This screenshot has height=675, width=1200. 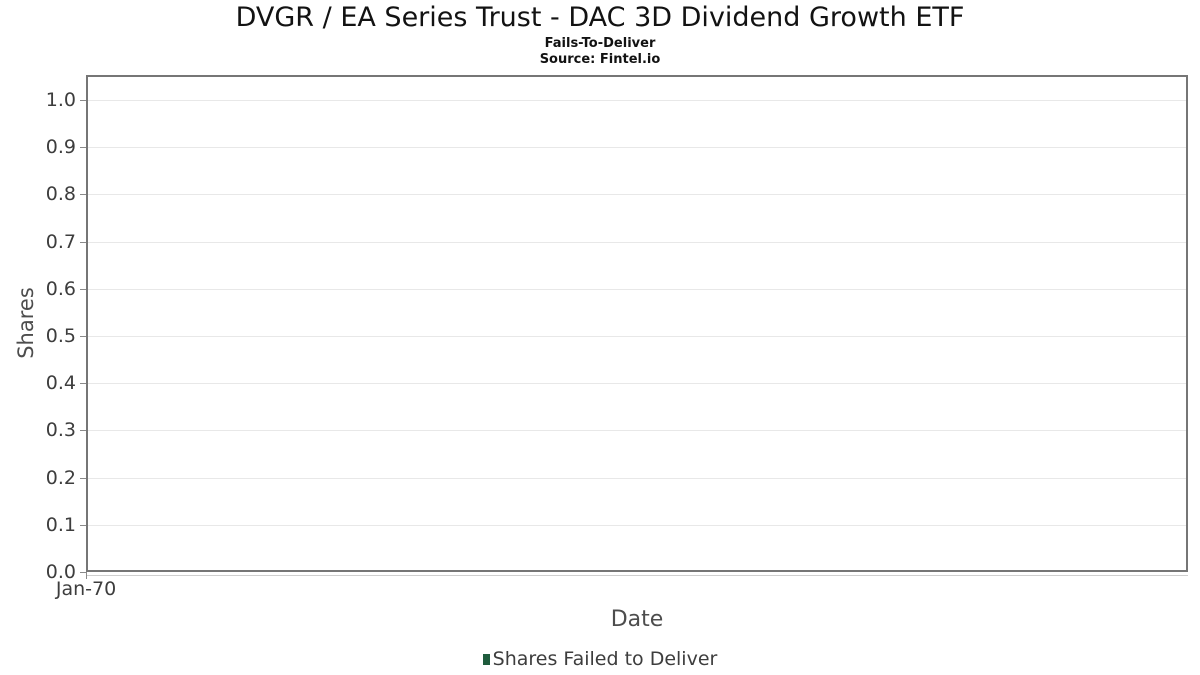 I want to click on y-tick-label: 0.8, so click(x=60, y=194).